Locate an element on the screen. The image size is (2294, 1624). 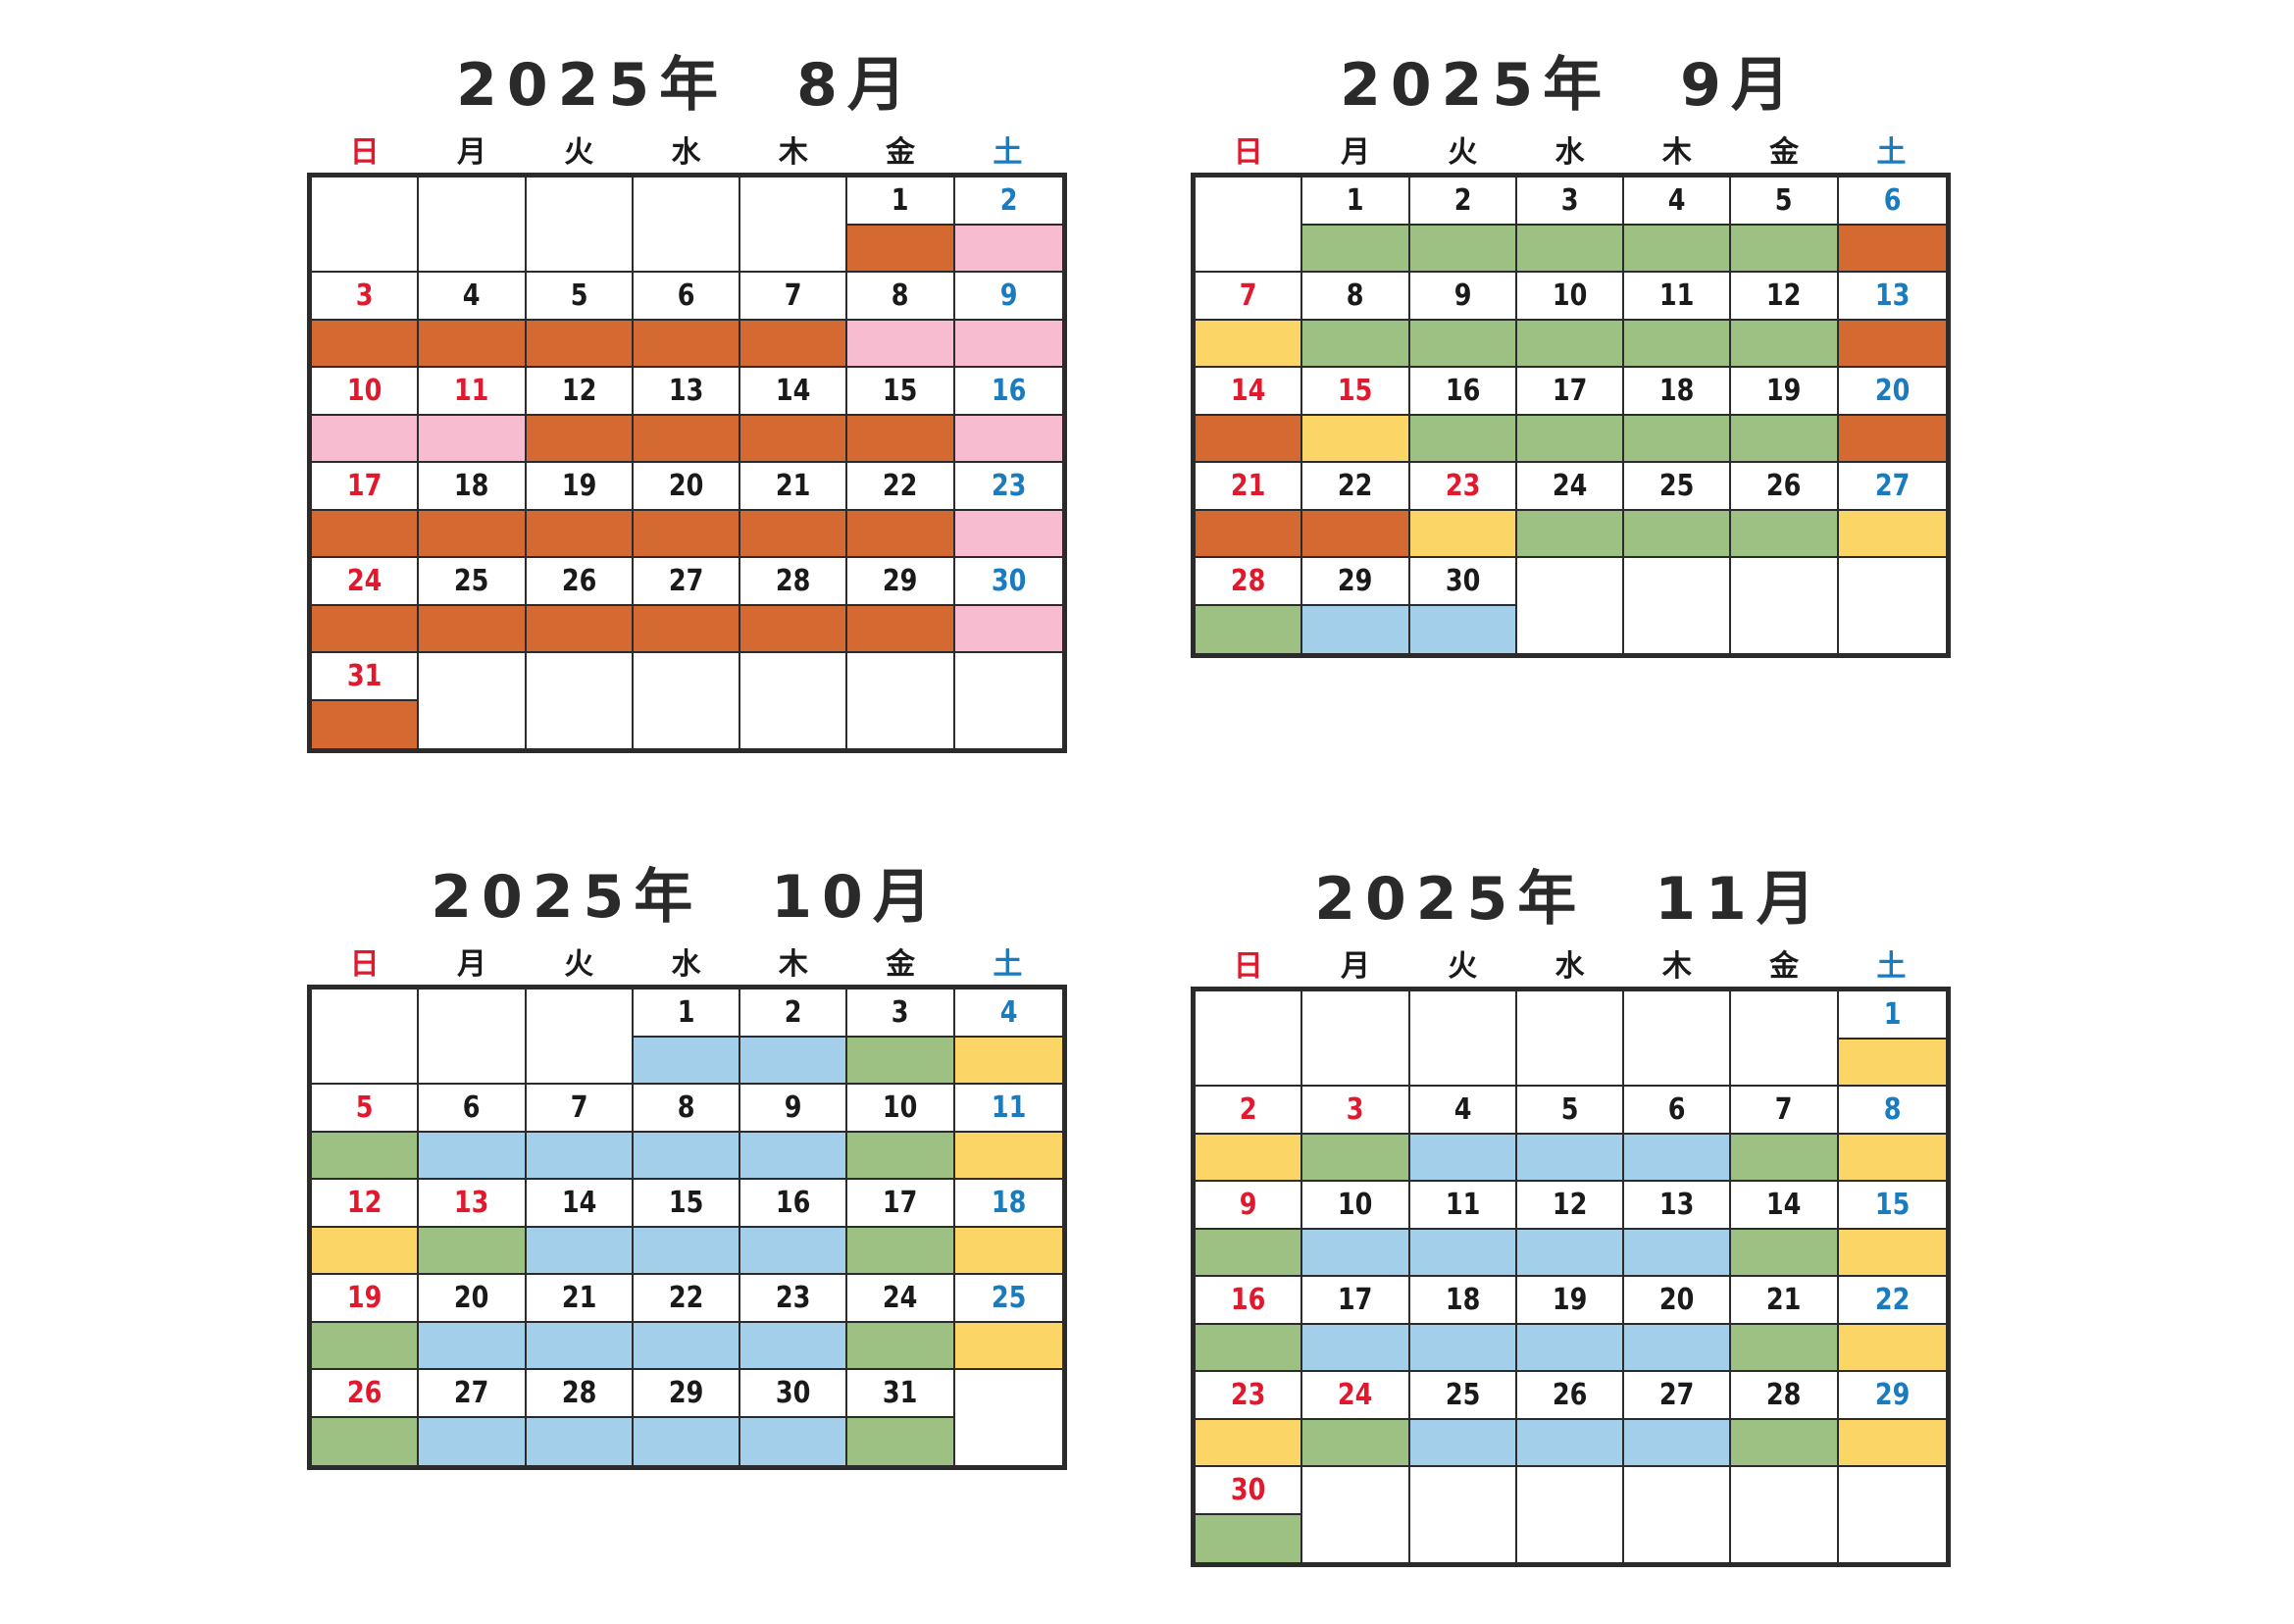
day-cell: 20 is located at coordinates (1678, 1324).